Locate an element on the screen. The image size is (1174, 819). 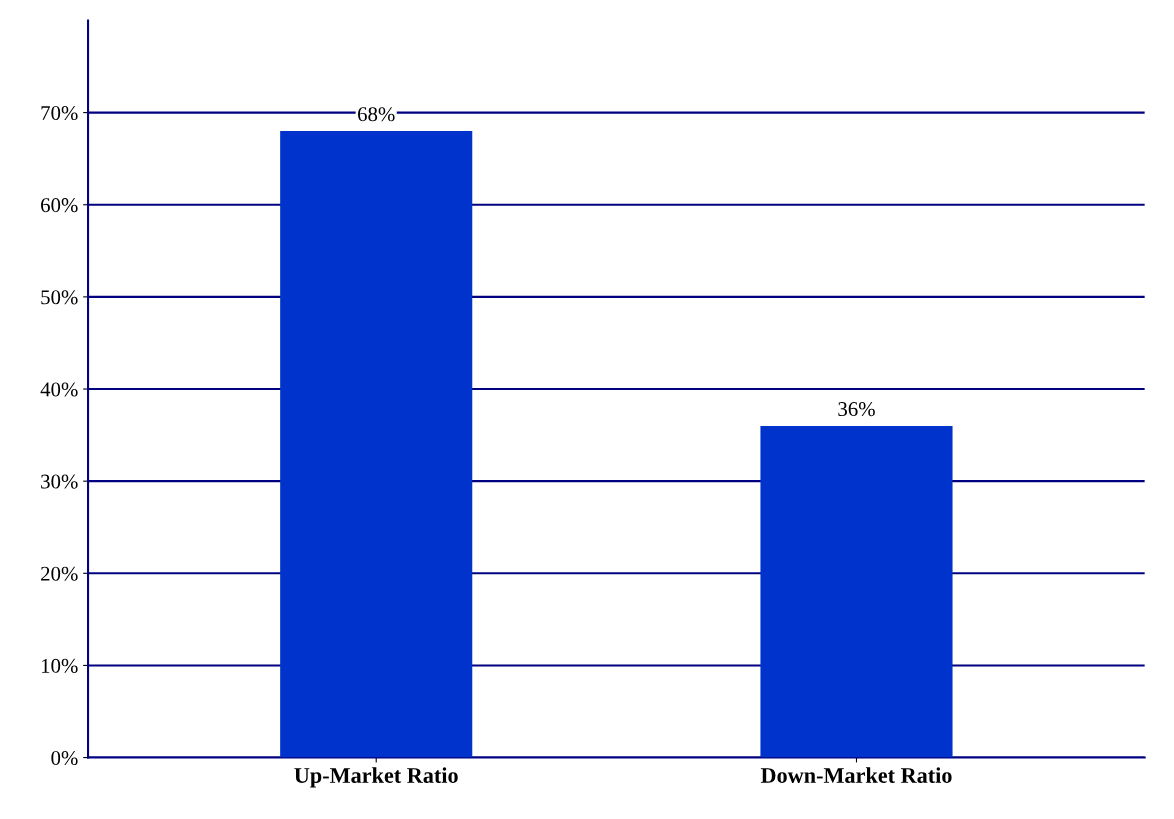
y-tick-label: 30% is located at coordinates (59, 481).